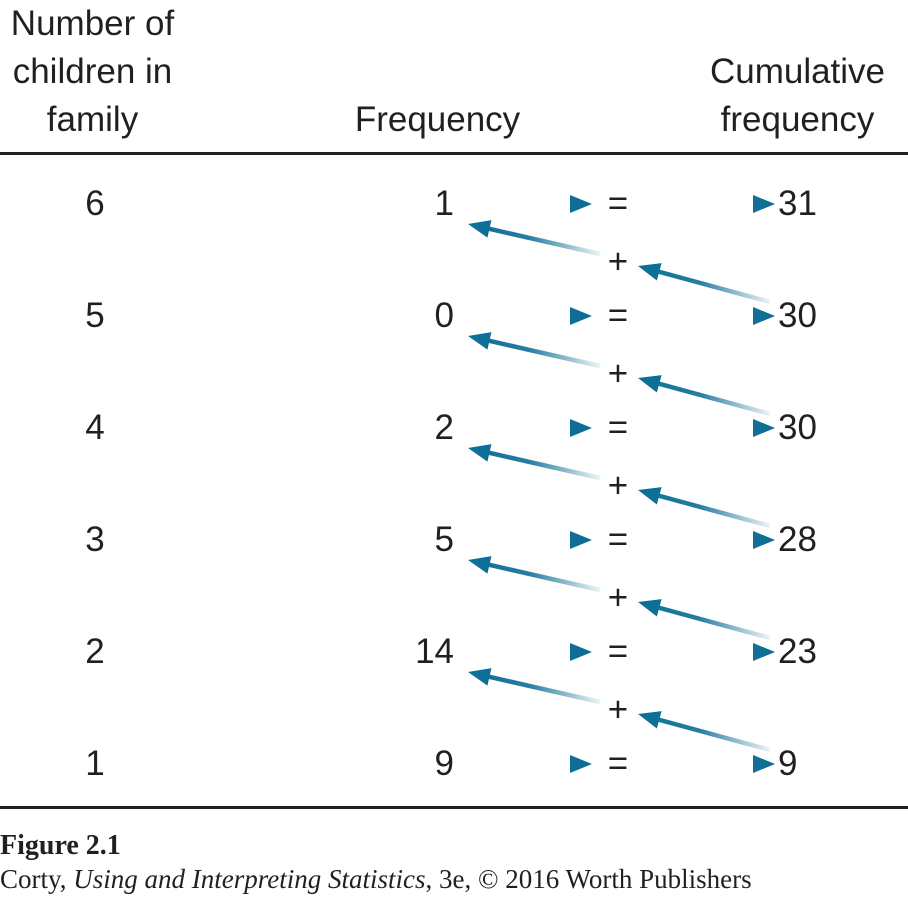 This screenshot has height=900, width=908. What do you see at coordinates (454, 807) in the screenshot?
I see `bottom-rule` at bounding box center [454, 807].